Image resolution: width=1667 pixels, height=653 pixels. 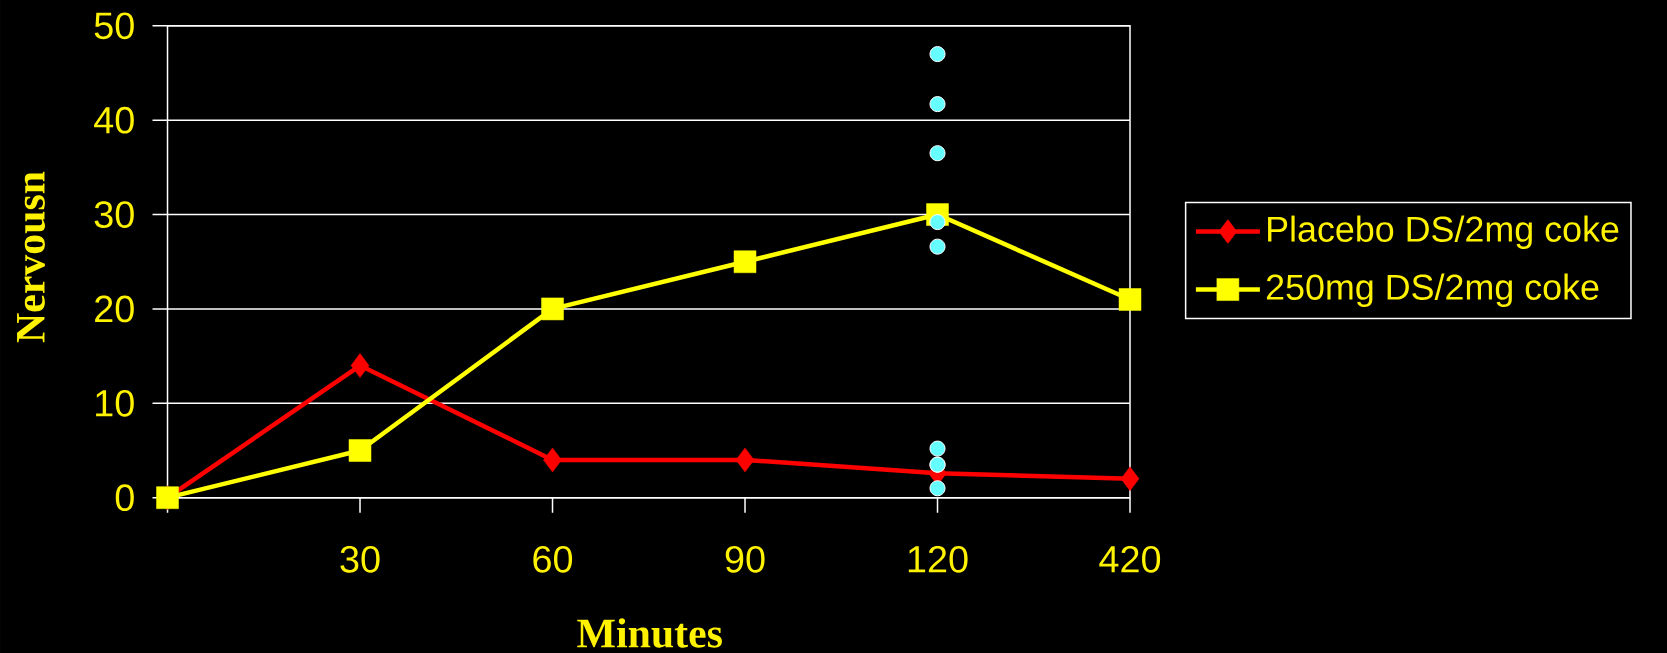 What do you see at coordinates (938, 559) in the screenshot?
I see `x-tick-label: 120` at bounding box center [938, 559].